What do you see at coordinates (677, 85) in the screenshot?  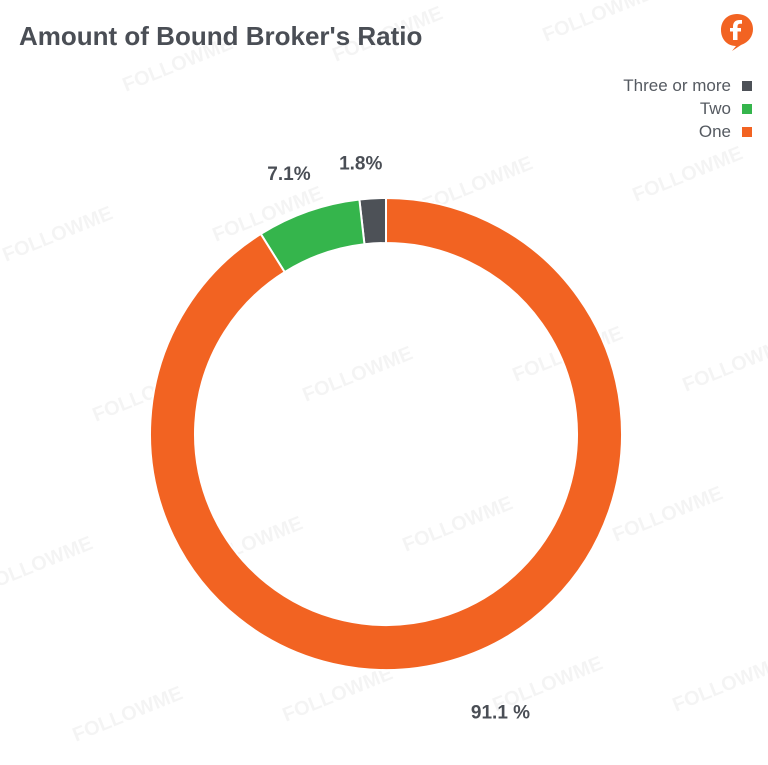 I see `legend-label: Three or more` at bounding box center [677, 85].